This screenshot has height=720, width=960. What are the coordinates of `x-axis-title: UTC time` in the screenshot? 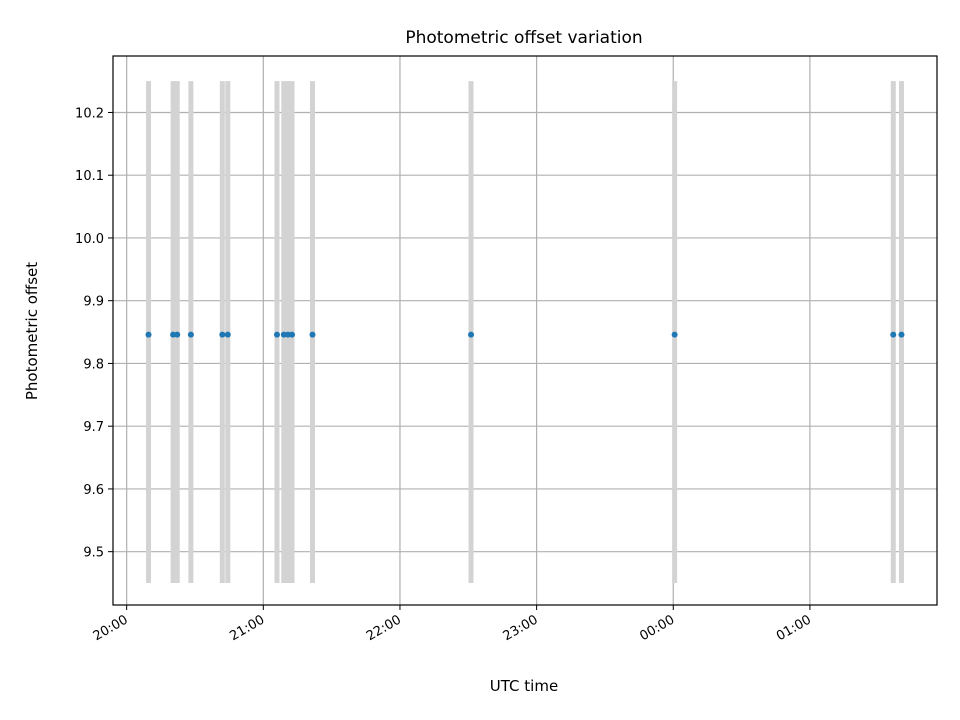 It's located at (524, 686).